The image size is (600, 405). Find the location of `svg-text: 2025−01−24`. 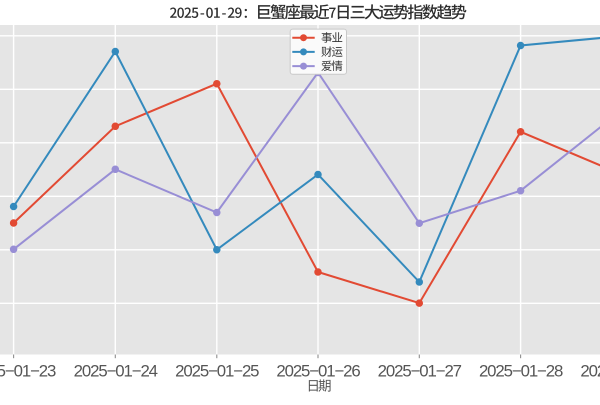

svg-text: 2025−01−24 is located at coordinates (116, 371).